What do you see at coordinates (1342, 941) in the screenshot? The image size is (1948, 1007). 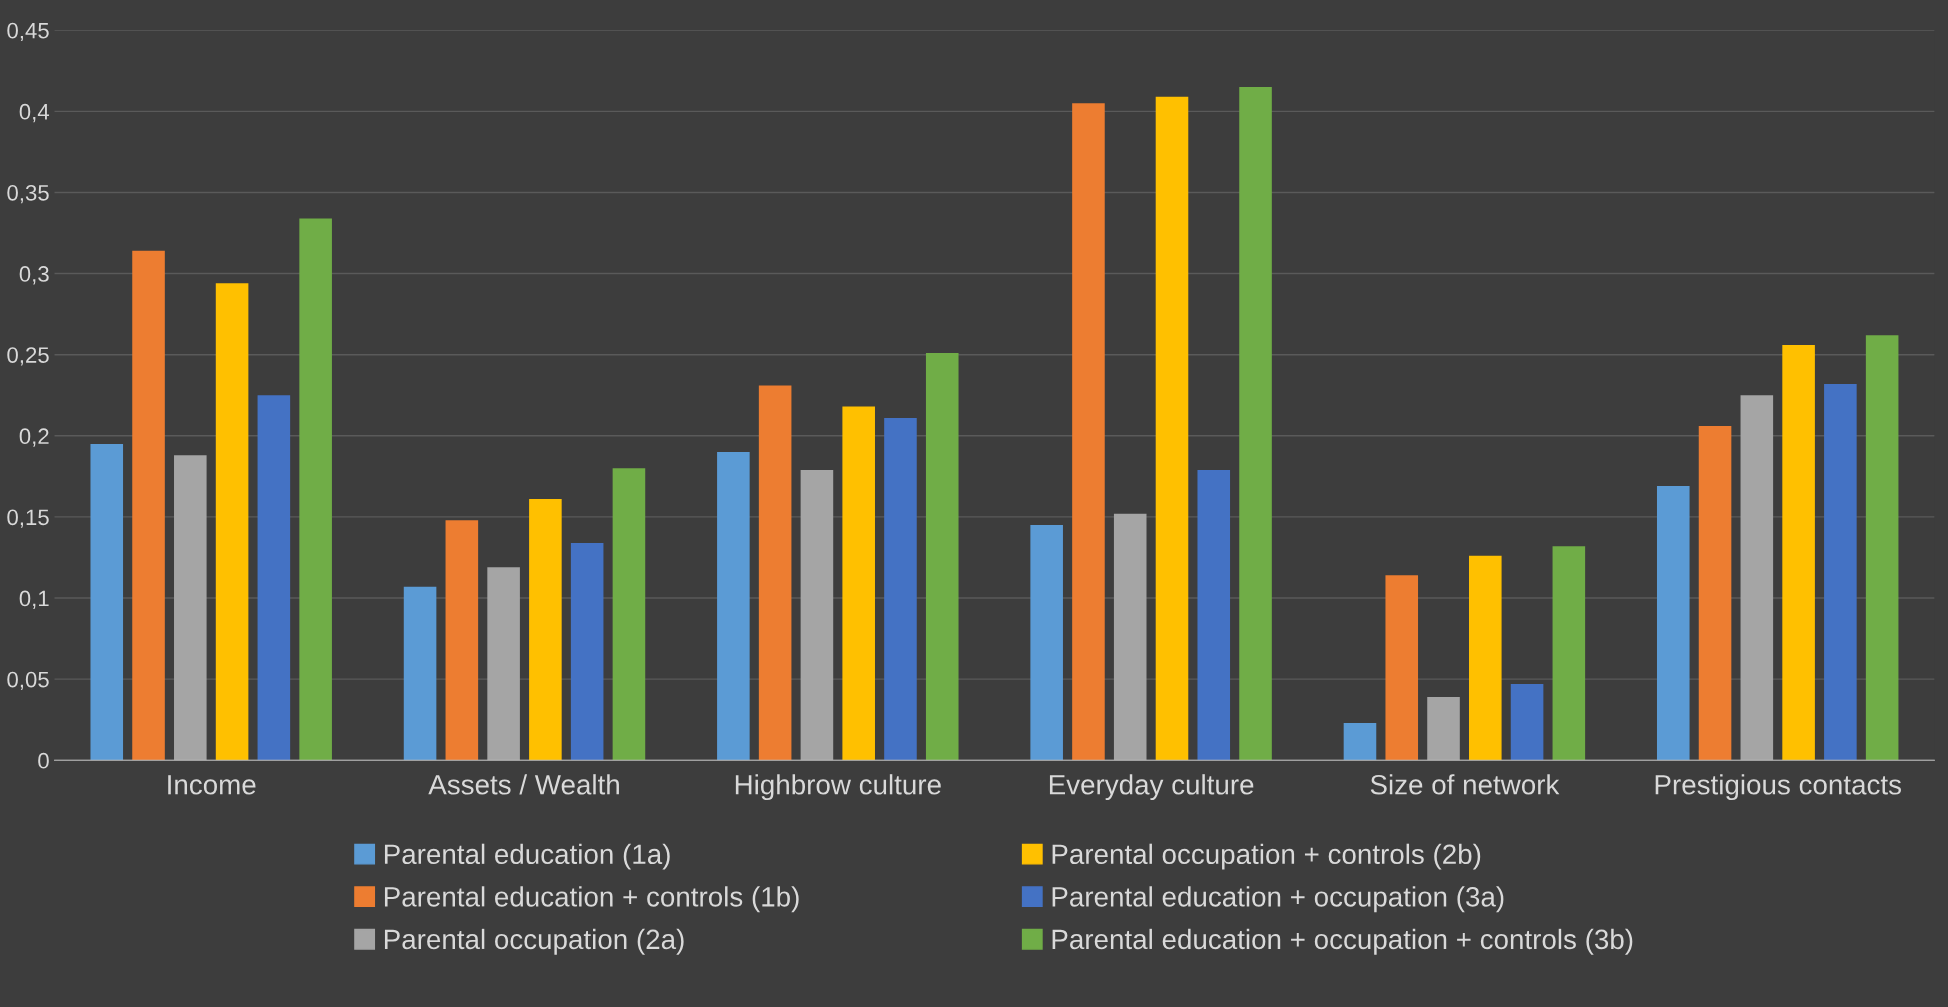 I see `legend-label: Parental education + occupation + controls (3b)` at bounding box center [1342, 941].